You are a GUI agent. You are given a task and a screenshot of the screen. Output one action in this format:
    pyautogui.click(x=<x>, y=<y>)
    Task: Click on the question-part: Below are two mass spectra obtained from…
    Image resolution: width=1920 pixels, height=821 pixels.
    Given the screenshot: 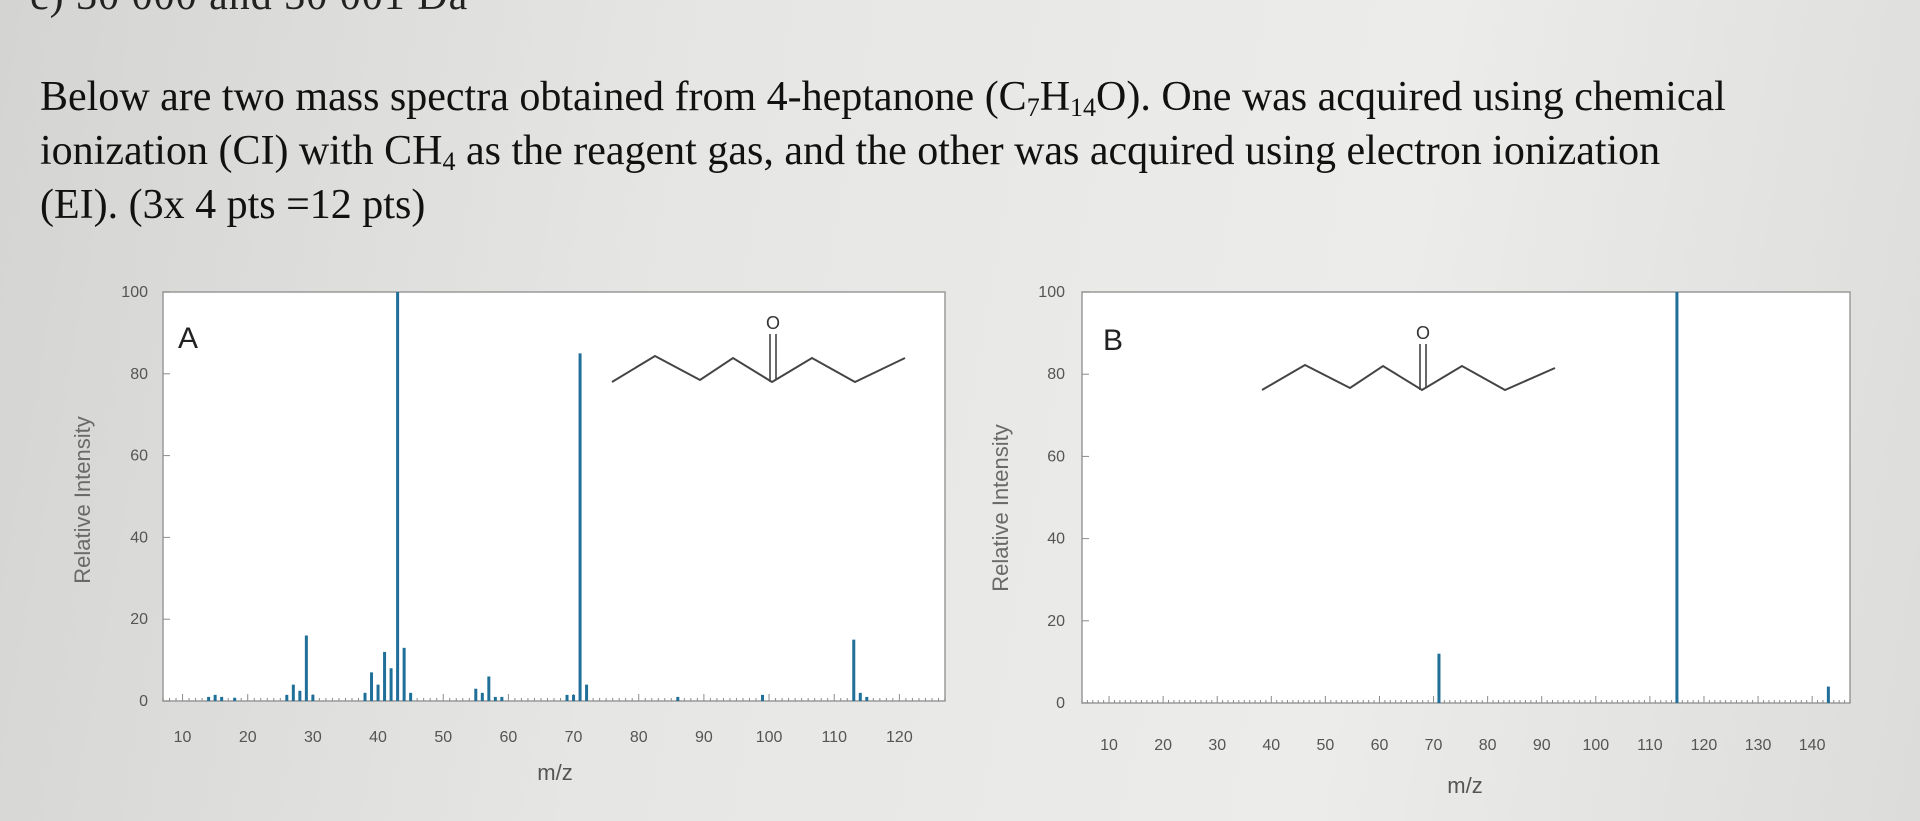 What is the action you would take?
    pyautogui.click(x=533, y=97)
    